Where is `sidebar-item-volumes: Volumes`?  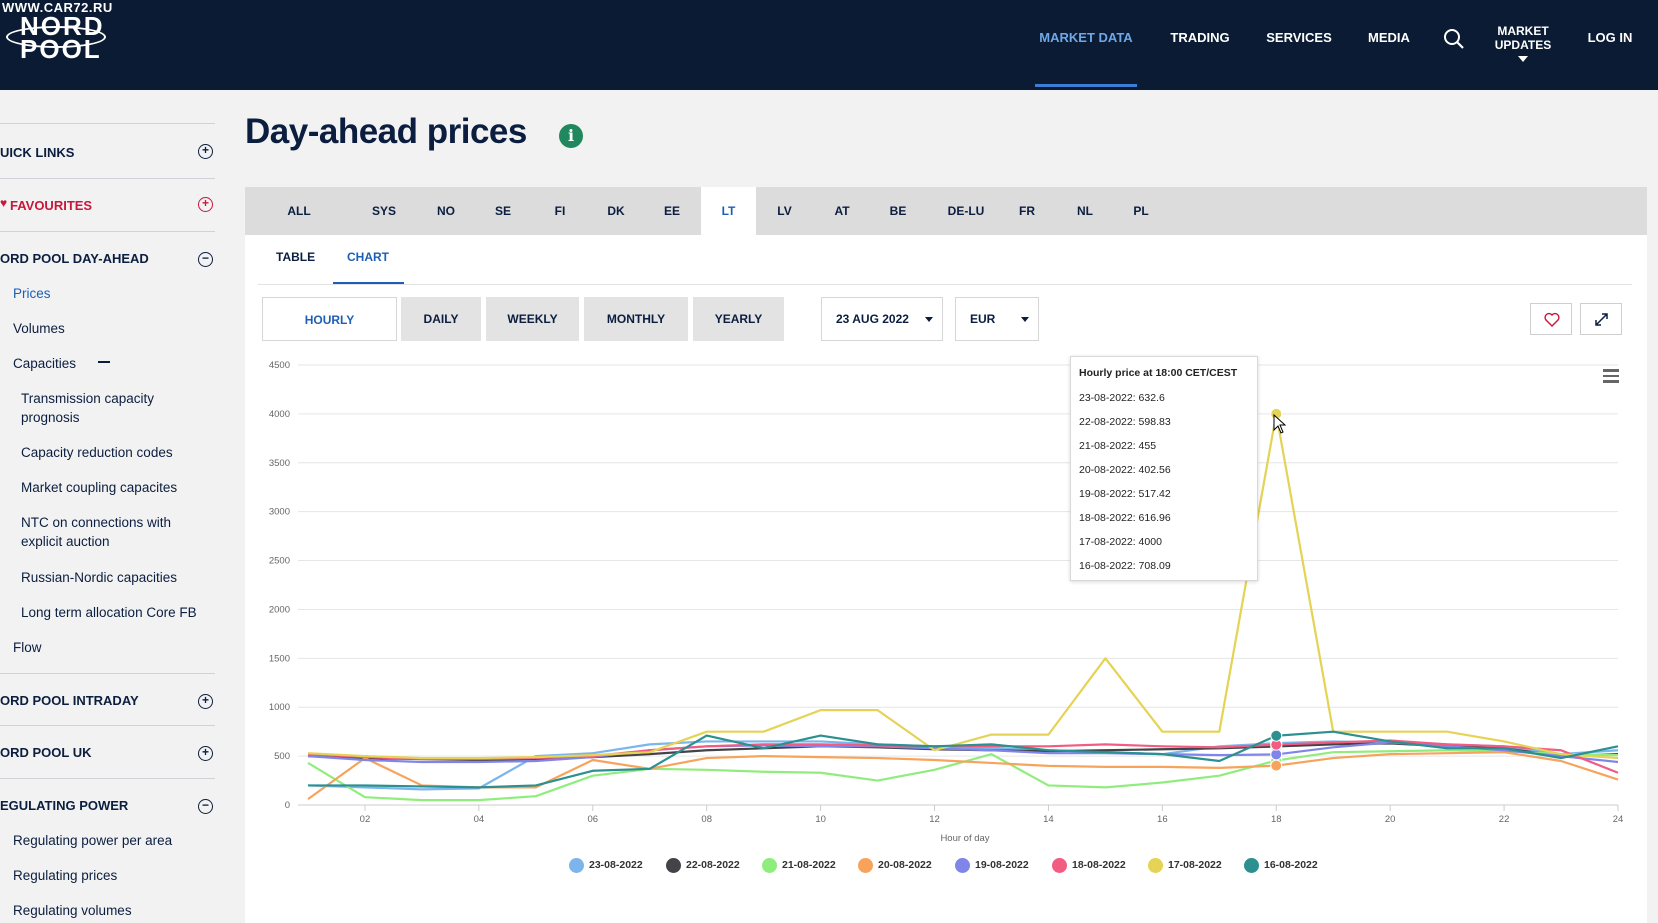 sidebar-item-volumes: Volumes is located at coordinates (39, 328).